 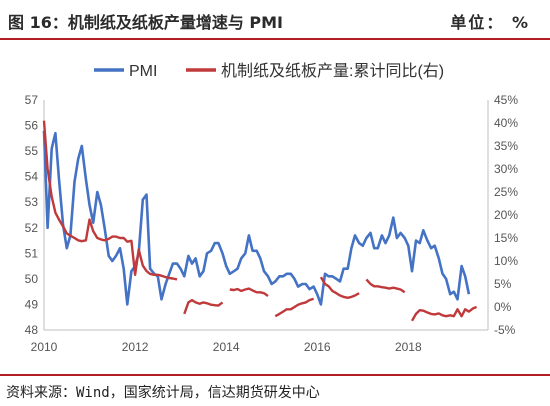 I want to click on left-tick-label: 57, so click(x=32, y=100).